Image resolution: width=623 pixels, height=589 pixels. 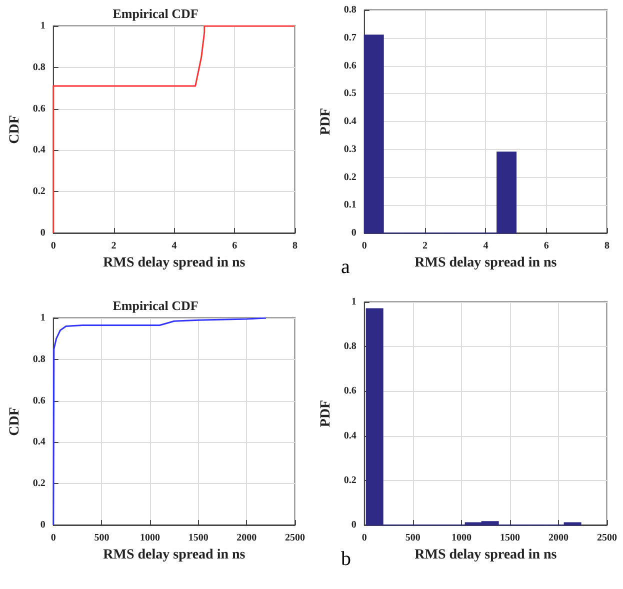 What do you see at coordinates (346, 559) in the screenshot?
I see `text: b` at bounding box center [346, 559].